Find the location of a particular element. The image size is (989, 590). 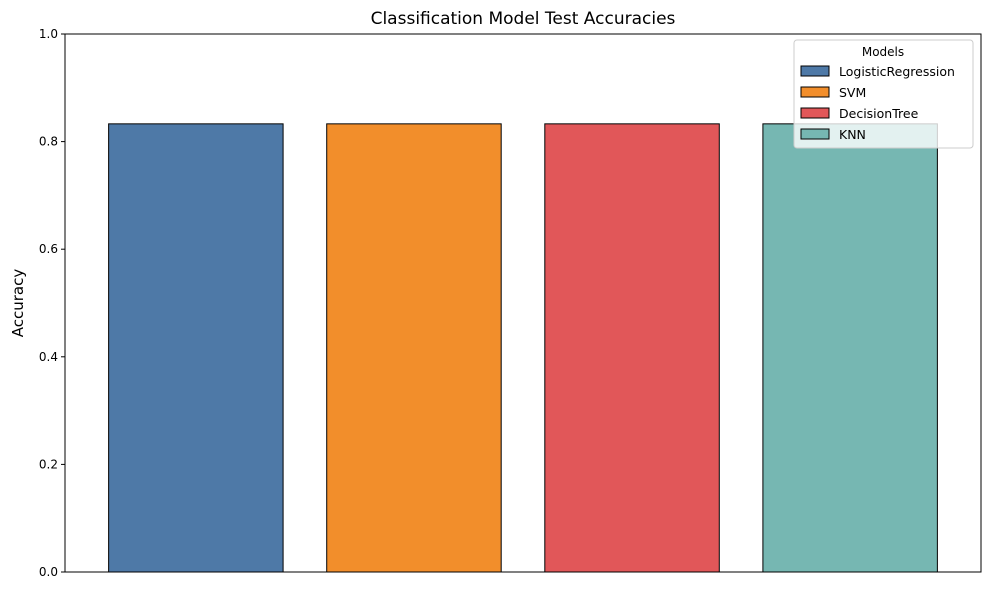

legend-label: SVM is located at coordinates (852, 92).